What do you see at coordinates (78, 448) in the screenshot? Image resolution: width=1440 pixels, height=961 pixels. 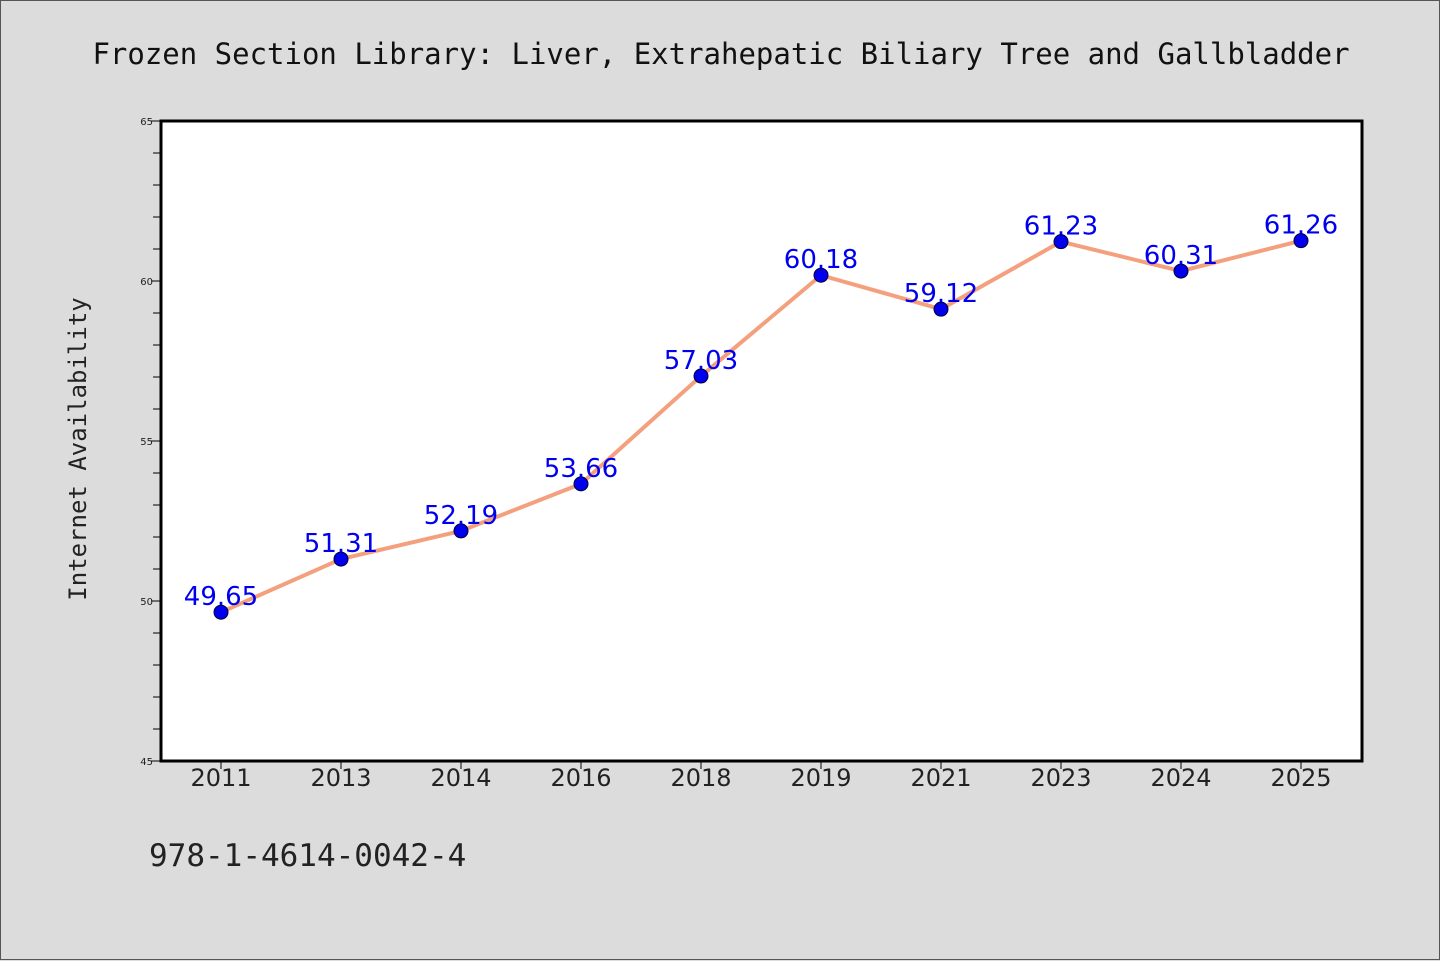 I see `y-axis-label: Internet Availability` at bounding box center [78, 448].